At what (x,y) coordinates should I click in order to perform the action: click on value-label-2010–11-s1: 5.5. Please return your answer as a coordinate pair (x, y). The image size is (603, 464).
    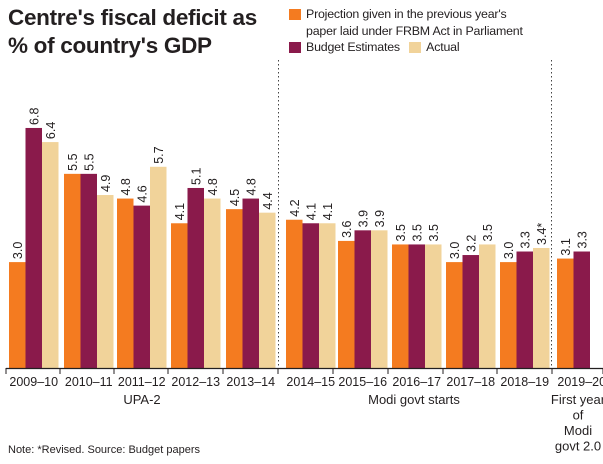
    Looking at the image, I should click on (89, 161).